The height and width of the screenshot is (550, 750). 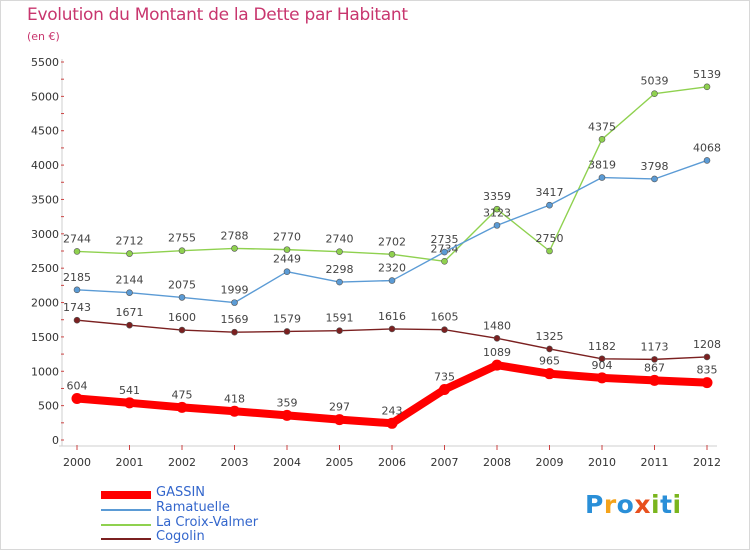 What do you see at coordinates (77, 238) in the screenshot?
I see `data-label-la-croix-valmer: 2744` at bounding box center [77, 238].